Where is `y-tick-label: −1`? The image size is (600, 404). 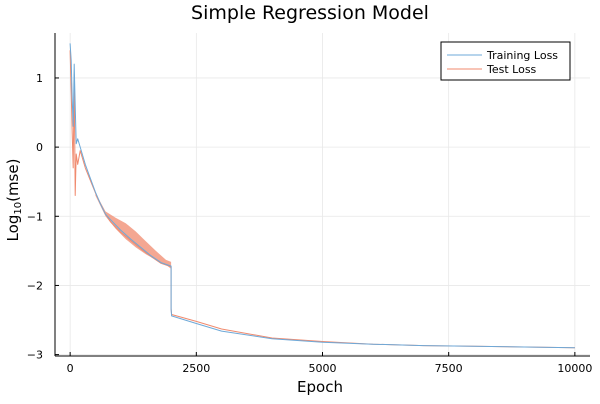 y-tick-label: −1 is located at coordinates (35, 216).